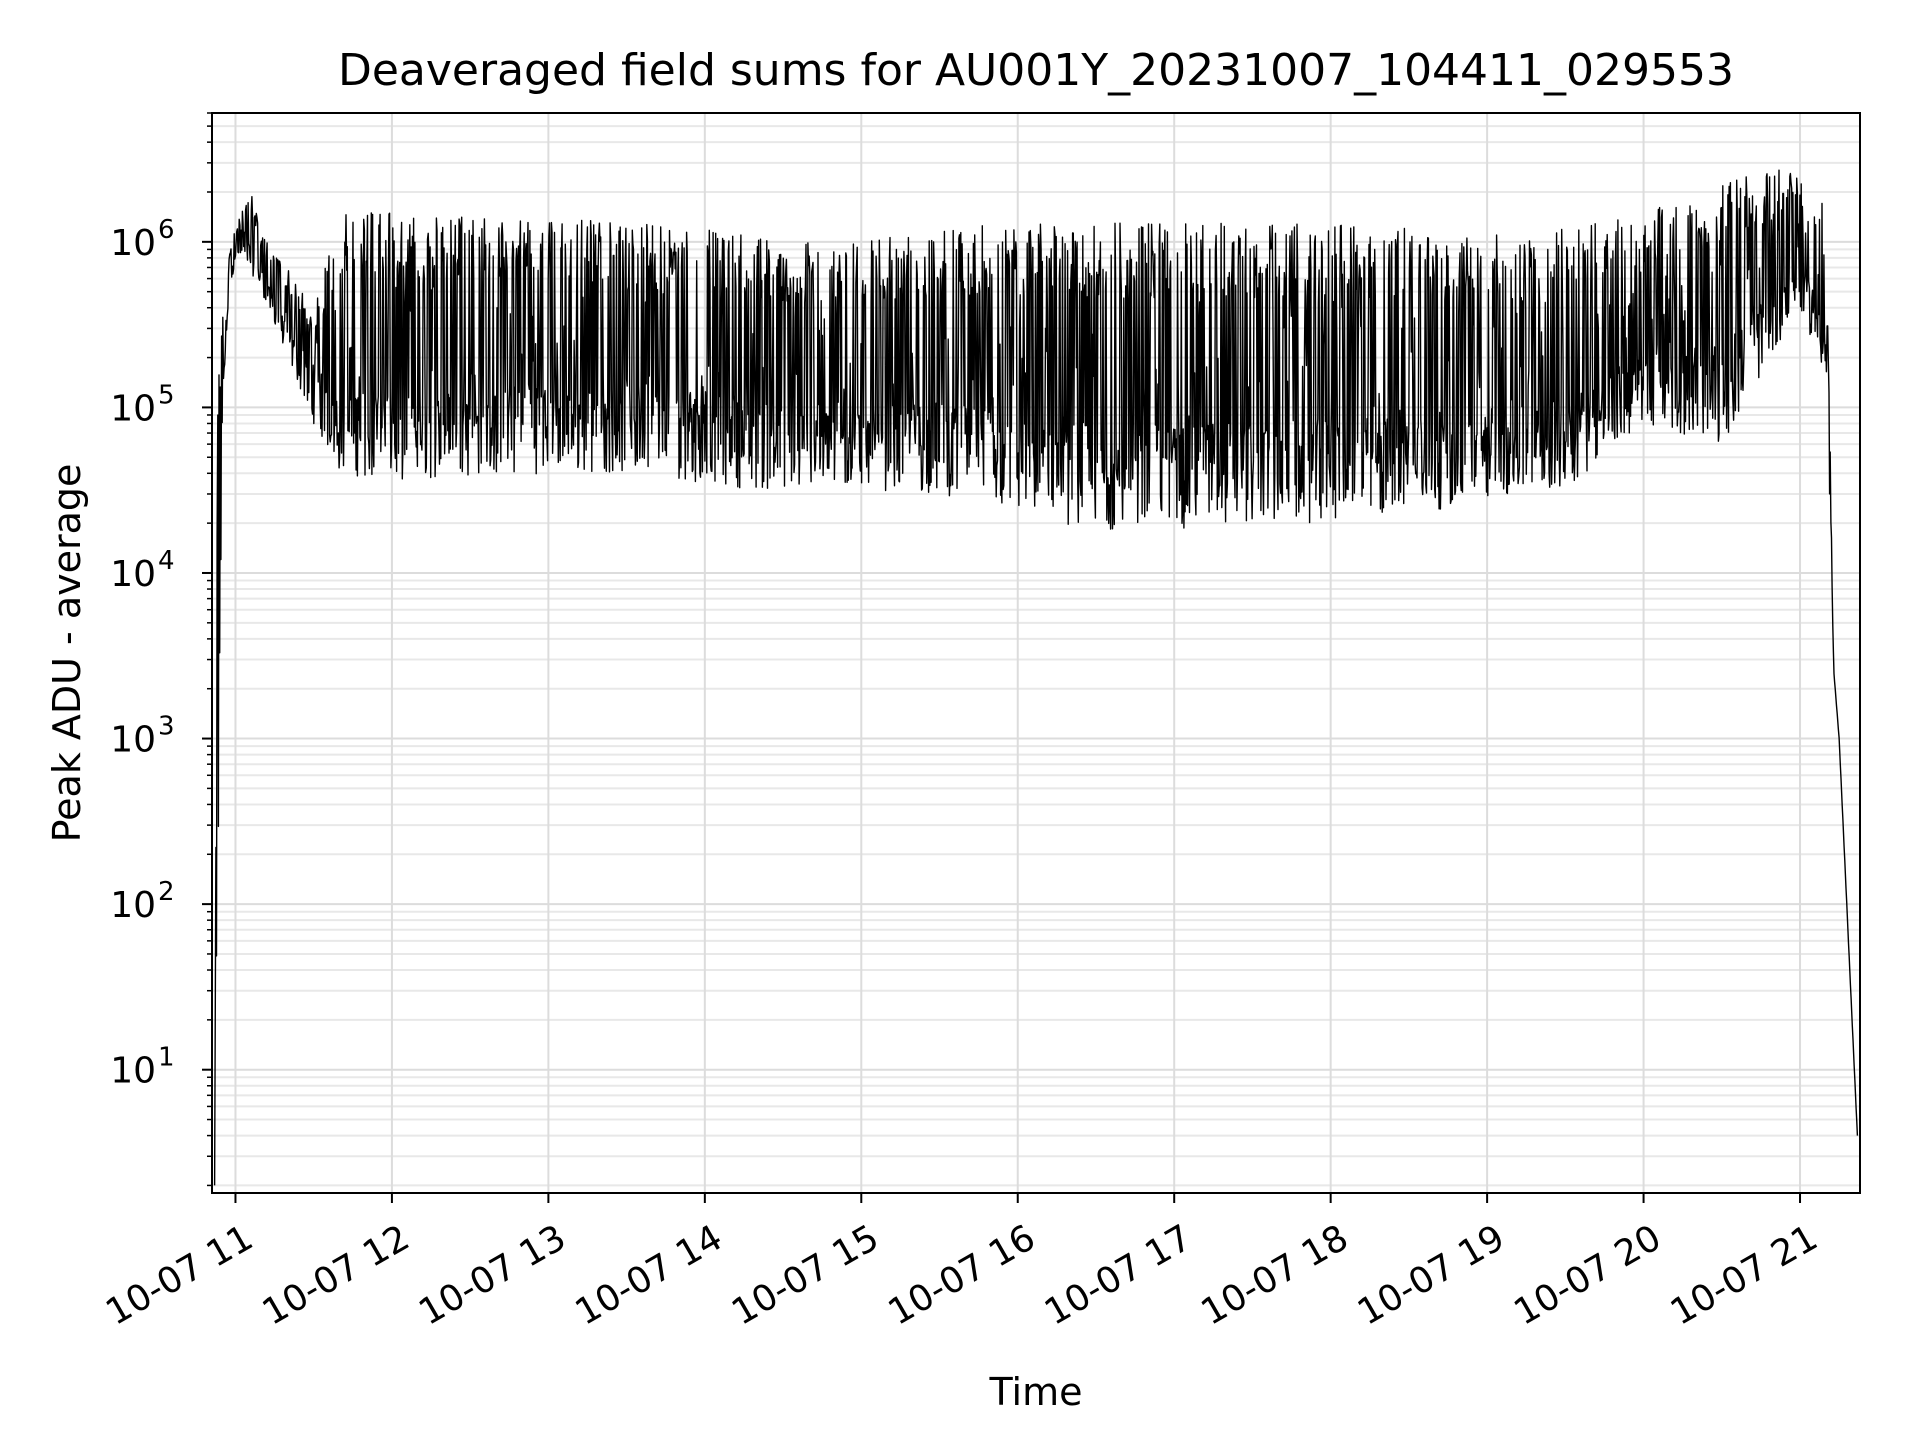 This screenshot has height=1440, width=1920. I want to click on y-tick-label-exponent: 1, so click(166, 1058).